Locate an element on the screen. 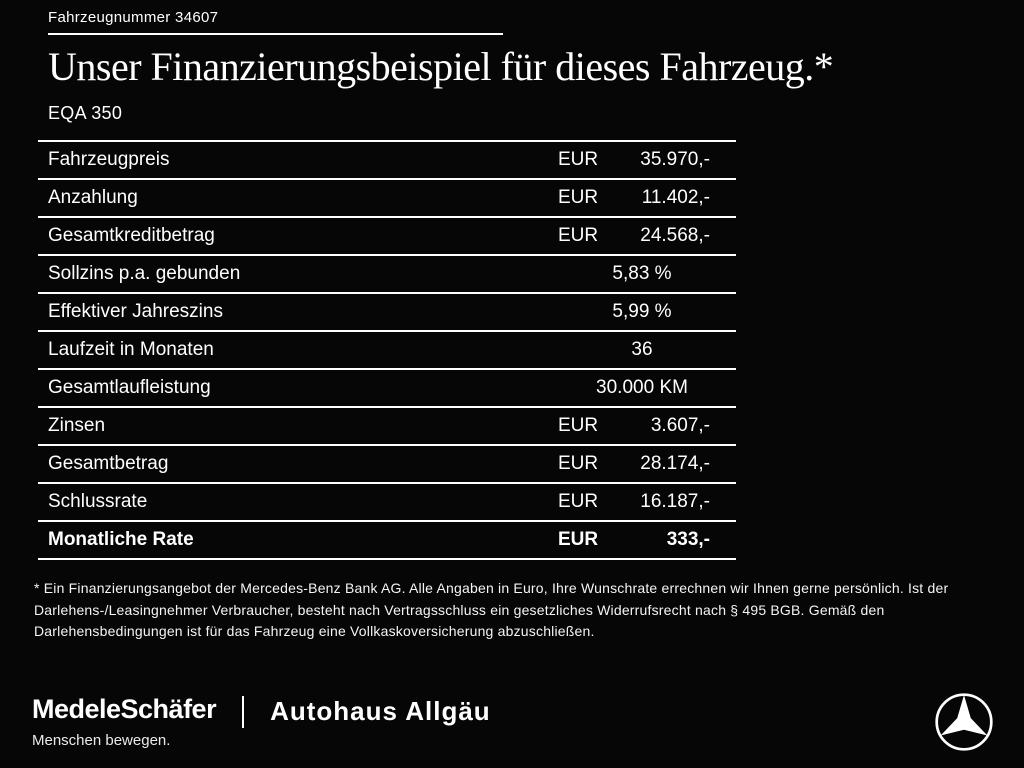 The height and width of the screenshot is (768, 1024). row-value-cell: EUR 35.970,- is located at coordinates (647, 160).